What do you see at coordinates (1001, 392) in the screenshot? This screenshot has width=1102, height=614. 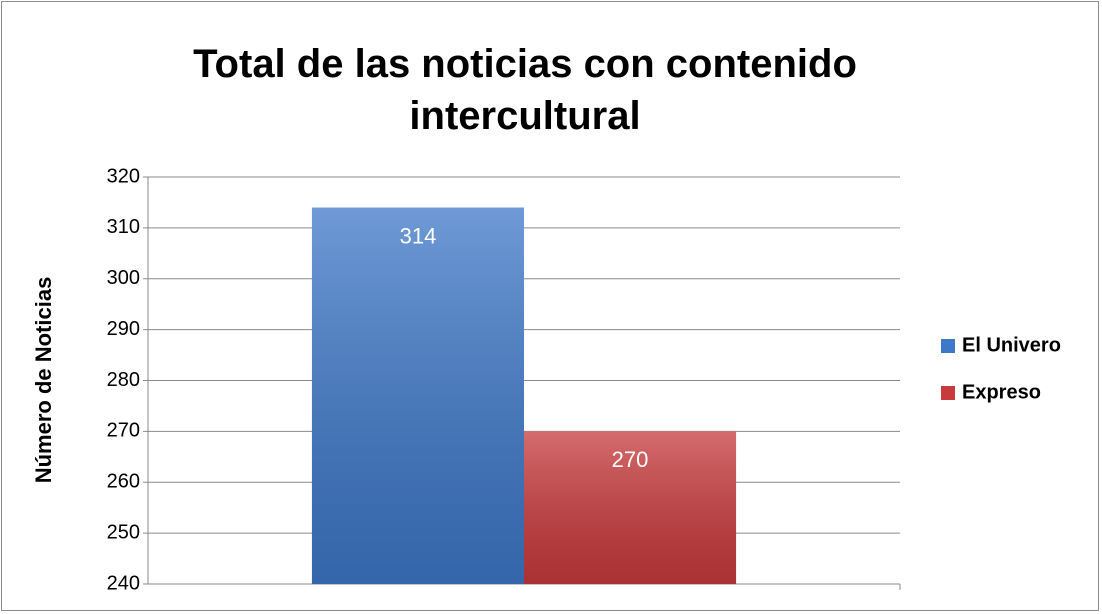 I see `legend-label: Expreso` at bounding box center [1001, 392].